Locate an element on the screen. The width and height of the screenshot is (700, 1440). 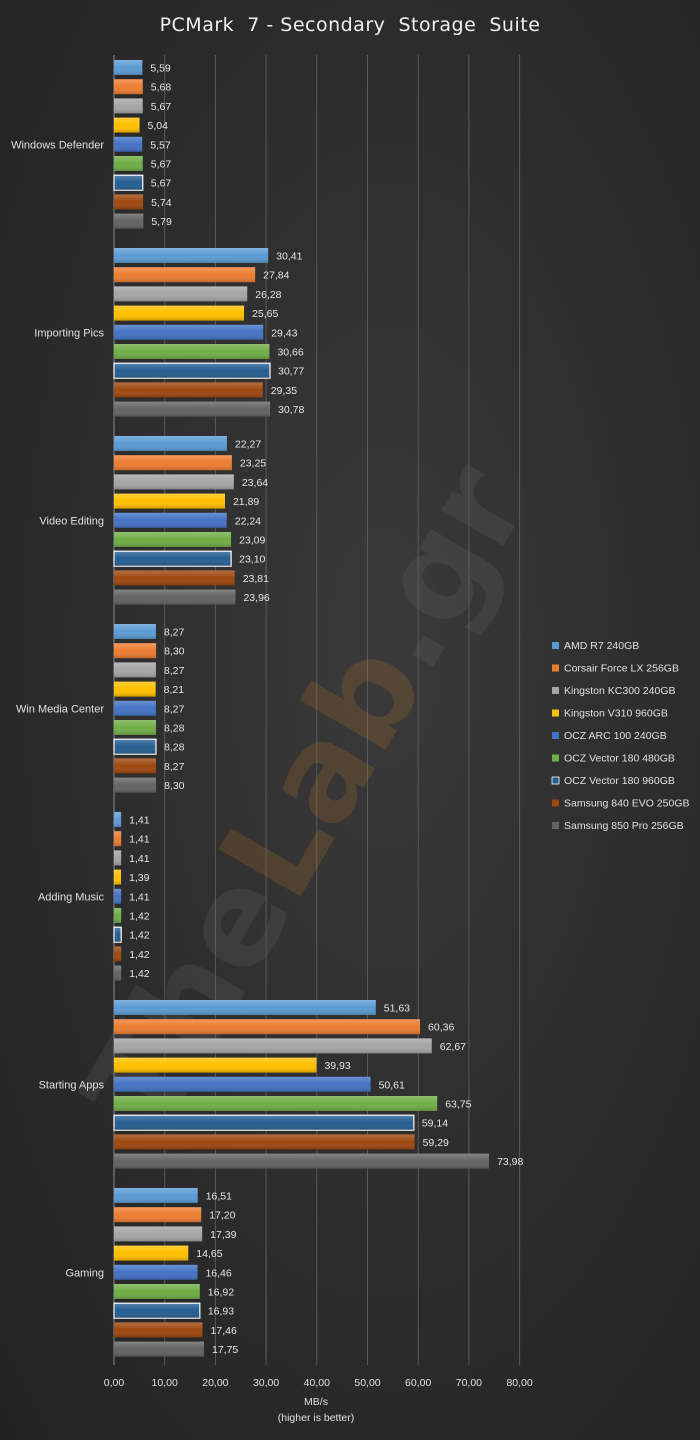
data-label: 23,09 is located at coordinates (252, 541).